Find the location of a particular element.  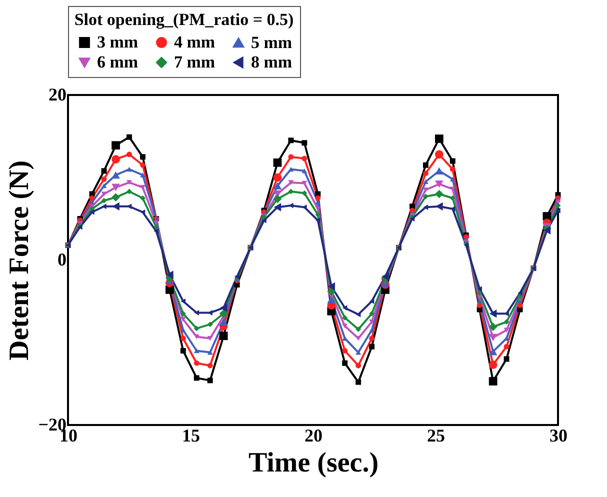

x-tick-label: 25 is located at coordinates (436, 436).